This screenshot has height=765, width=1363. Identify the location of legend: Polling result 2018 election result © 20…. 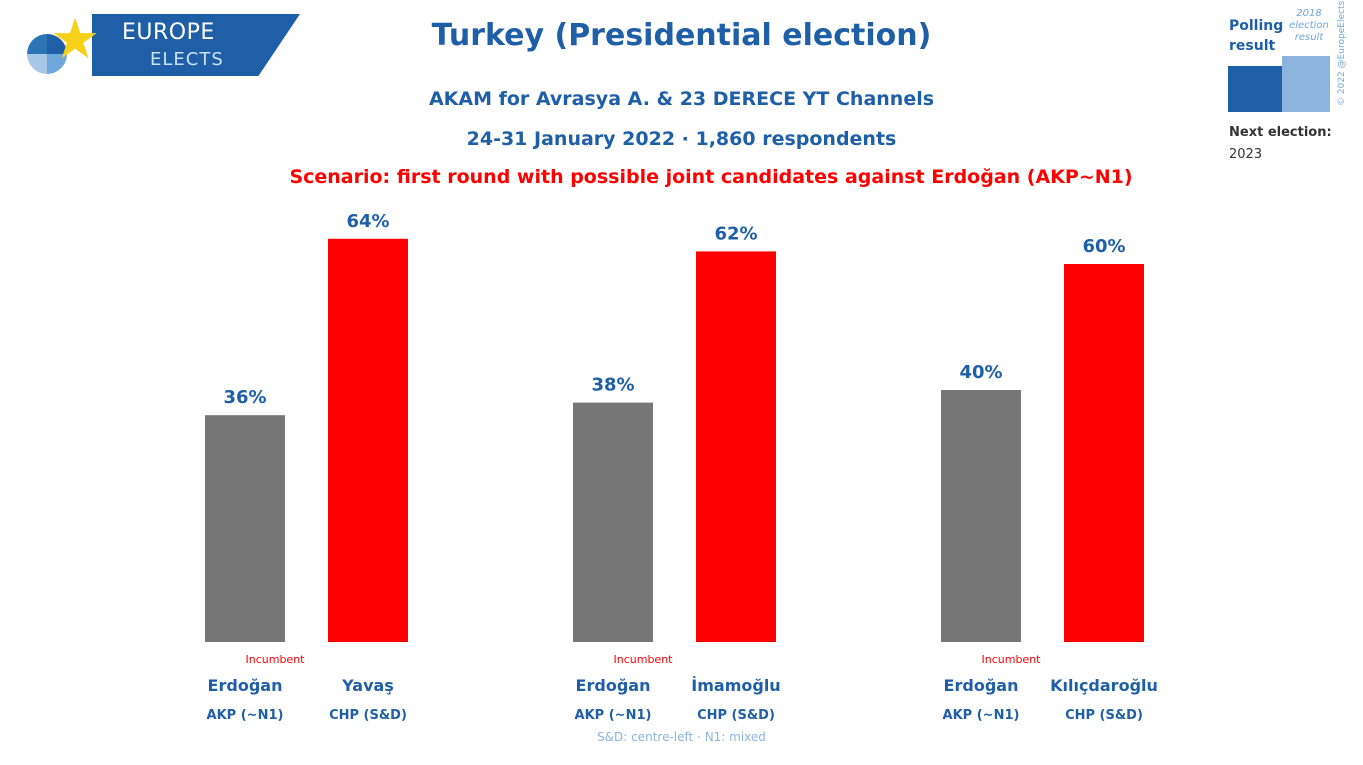
(1292, 83).